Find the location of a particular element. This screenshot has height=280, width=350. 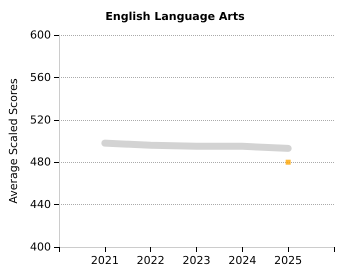

y-axis-title: Average Scaled Scores is located at coordinates (13, 141).